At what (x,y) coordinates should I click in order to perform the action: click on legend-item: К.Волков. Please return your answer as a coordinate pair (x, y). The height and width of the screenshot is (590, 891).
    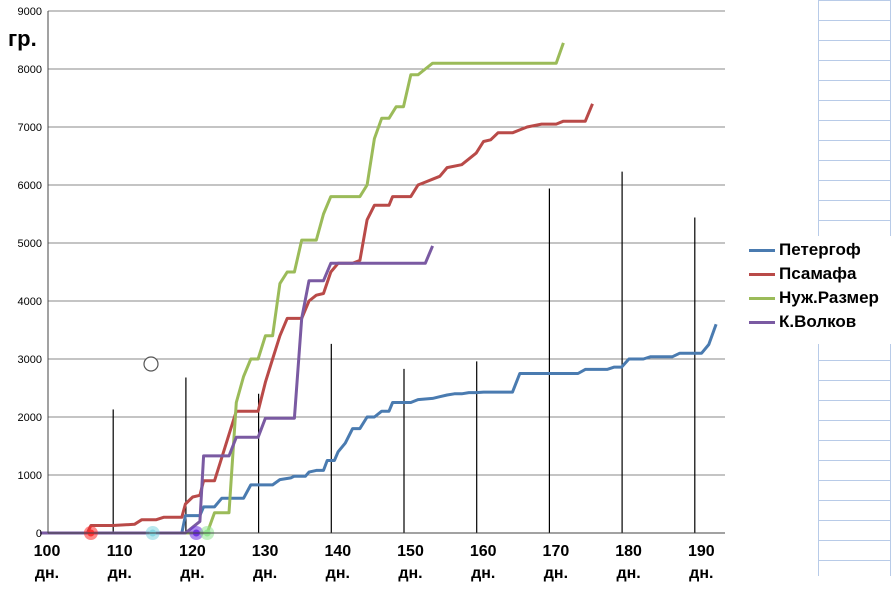
    Looking at the image, I should click on (802, 322).